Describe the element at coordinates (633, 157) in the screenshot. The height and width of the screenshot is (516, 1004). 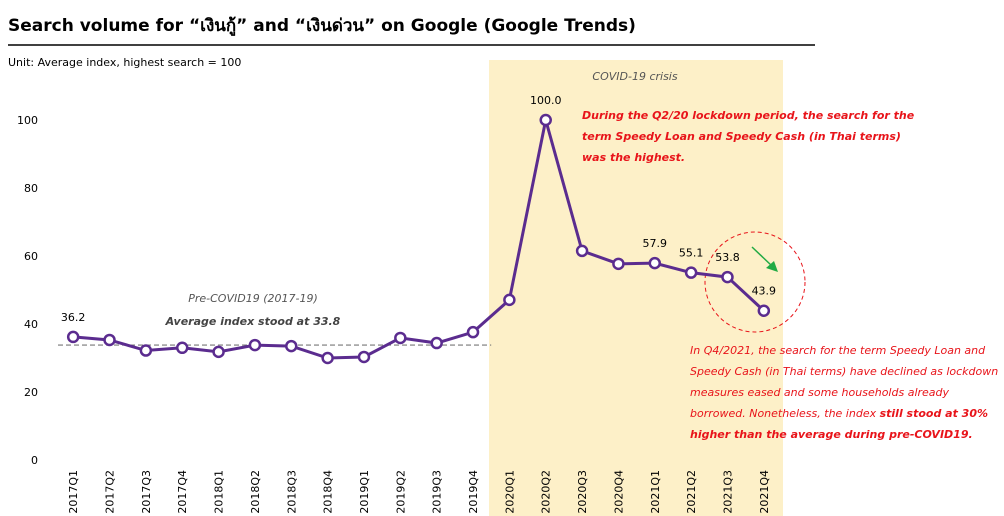
I see `note-line: was the highest.` at that location.